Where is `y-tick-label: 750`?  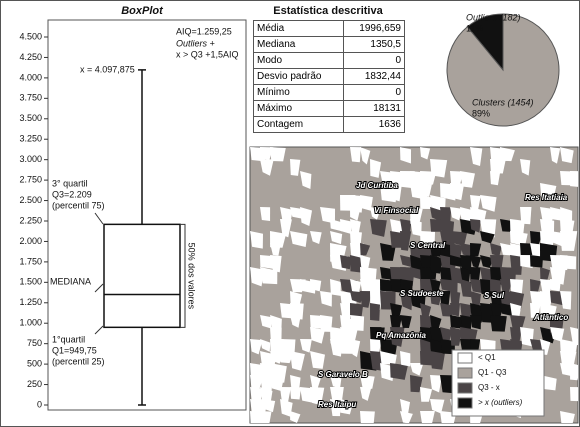 y-tick-label: 750 is located at coordinates (34, 343).